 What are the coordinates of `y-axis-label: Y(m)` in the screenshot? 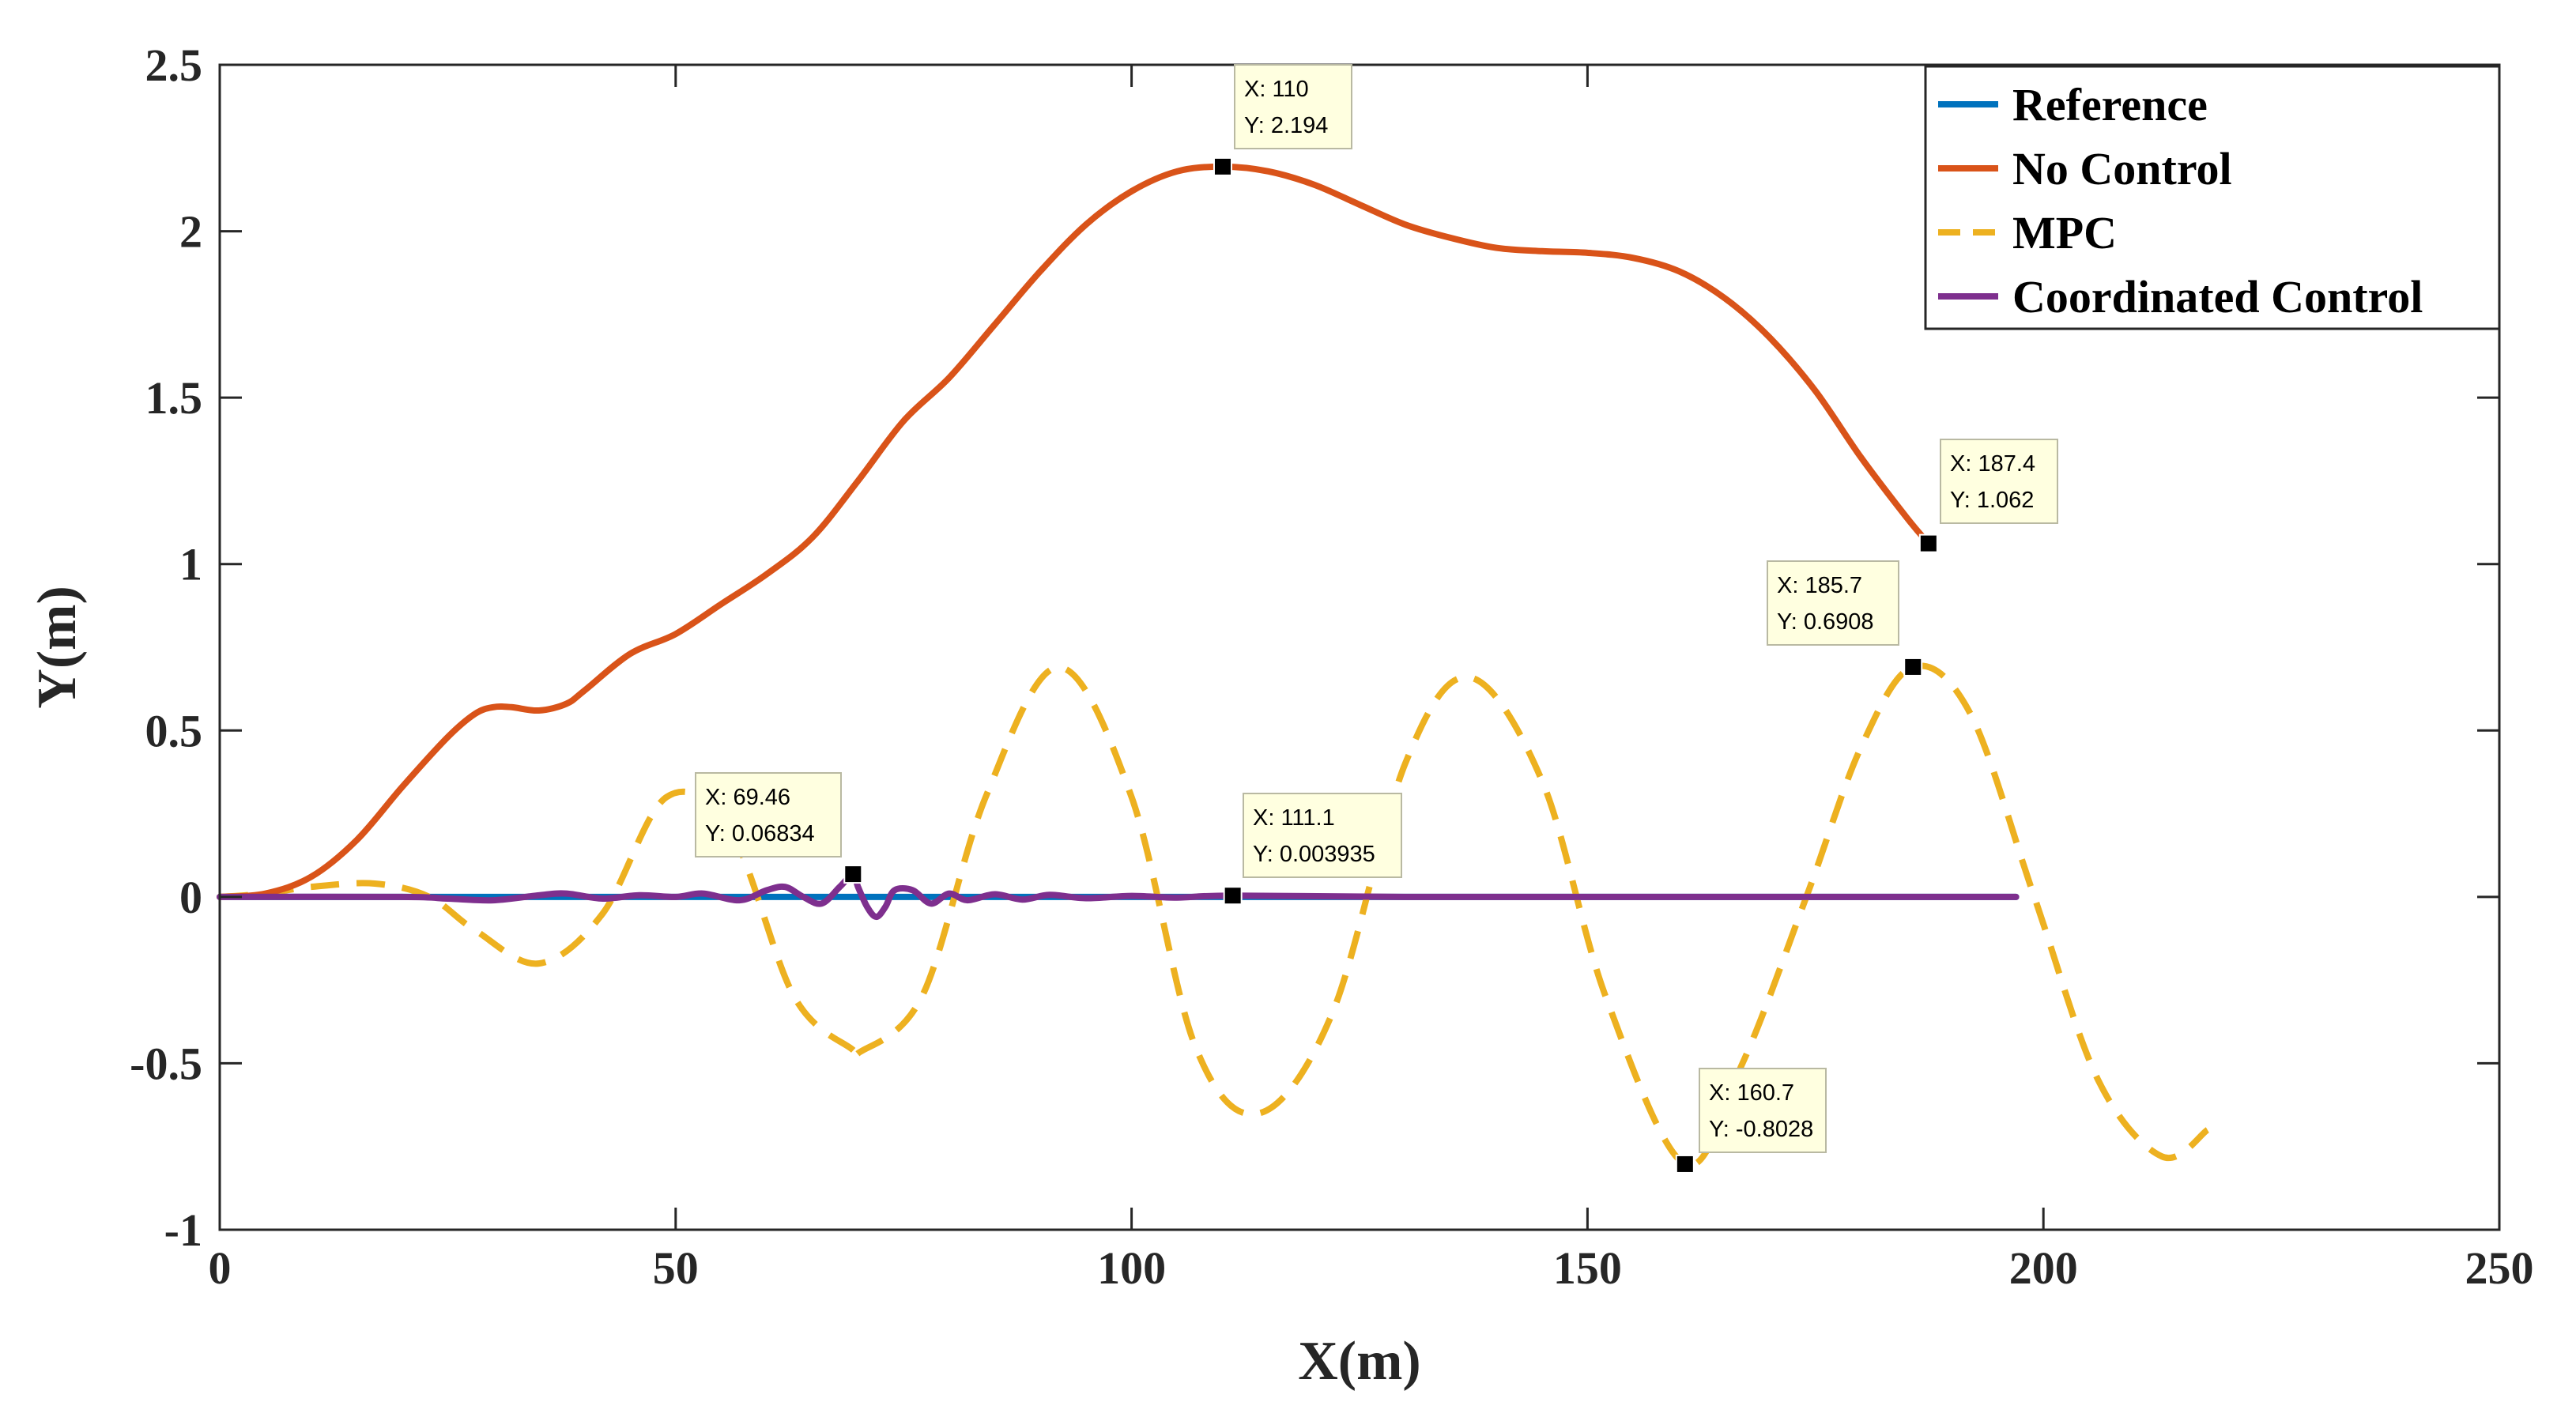 It's located at (58, 647).